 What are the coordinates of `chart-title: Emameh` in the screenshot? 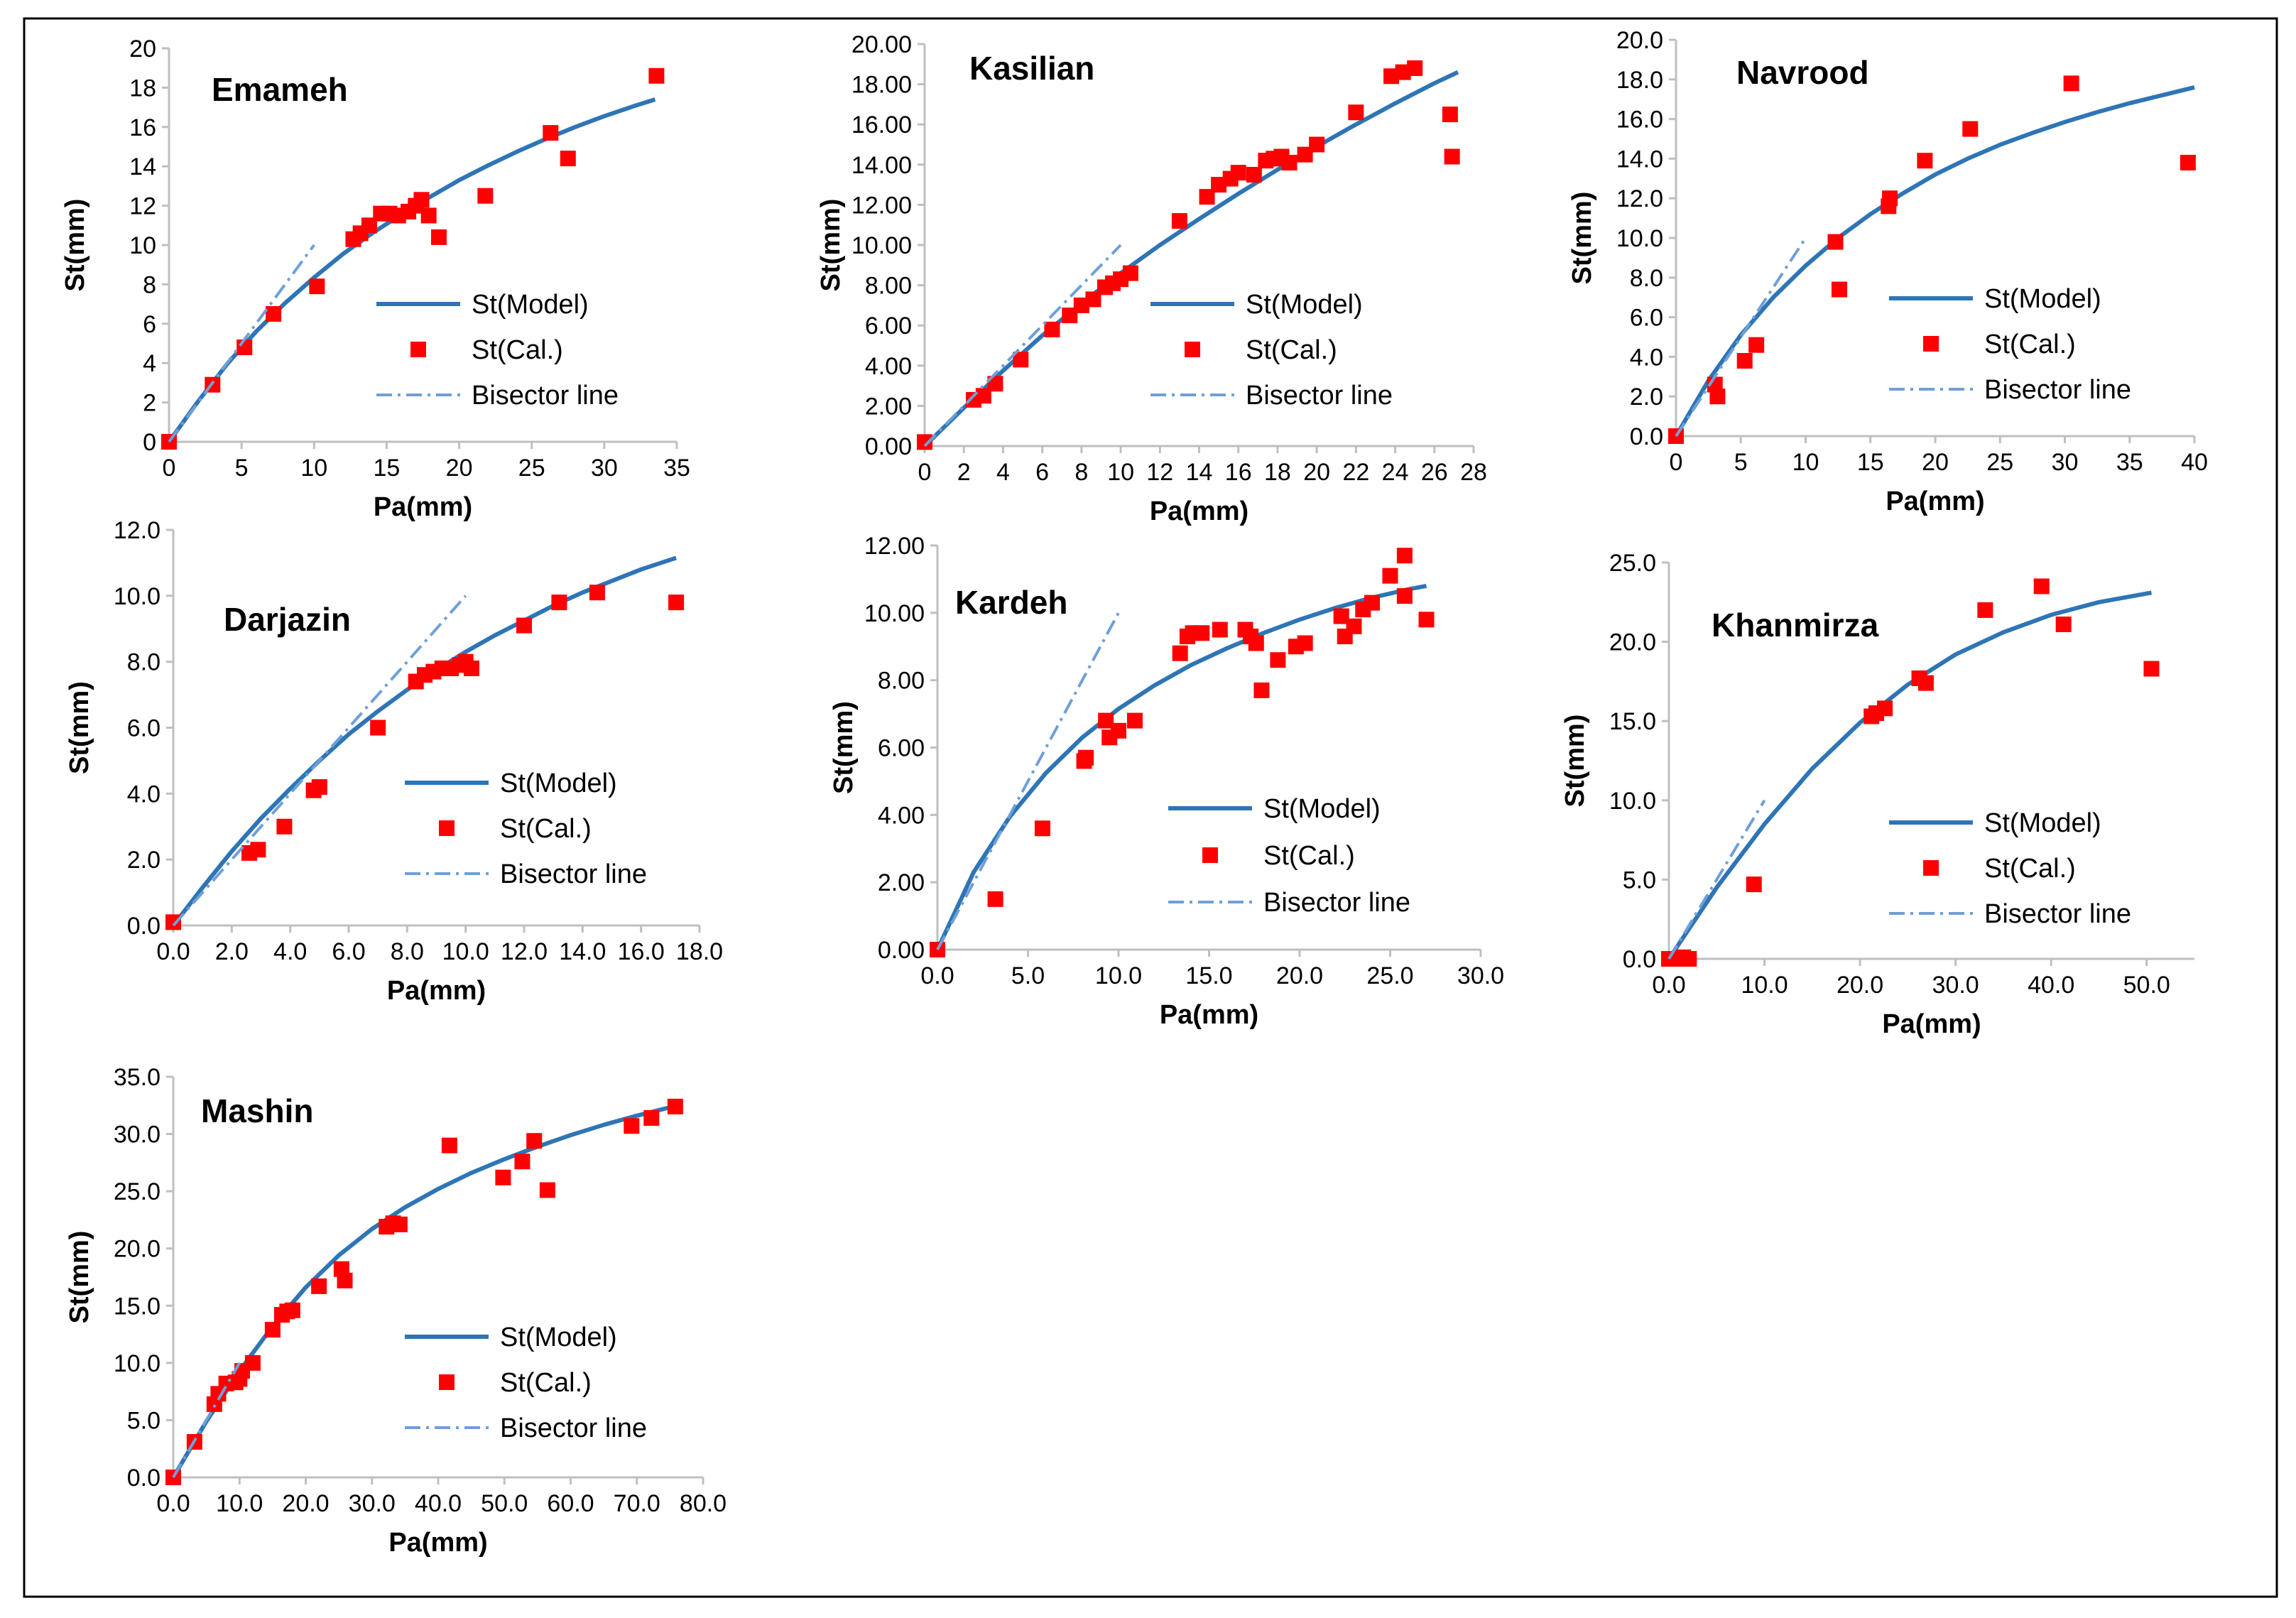 It's located at (280, 89).